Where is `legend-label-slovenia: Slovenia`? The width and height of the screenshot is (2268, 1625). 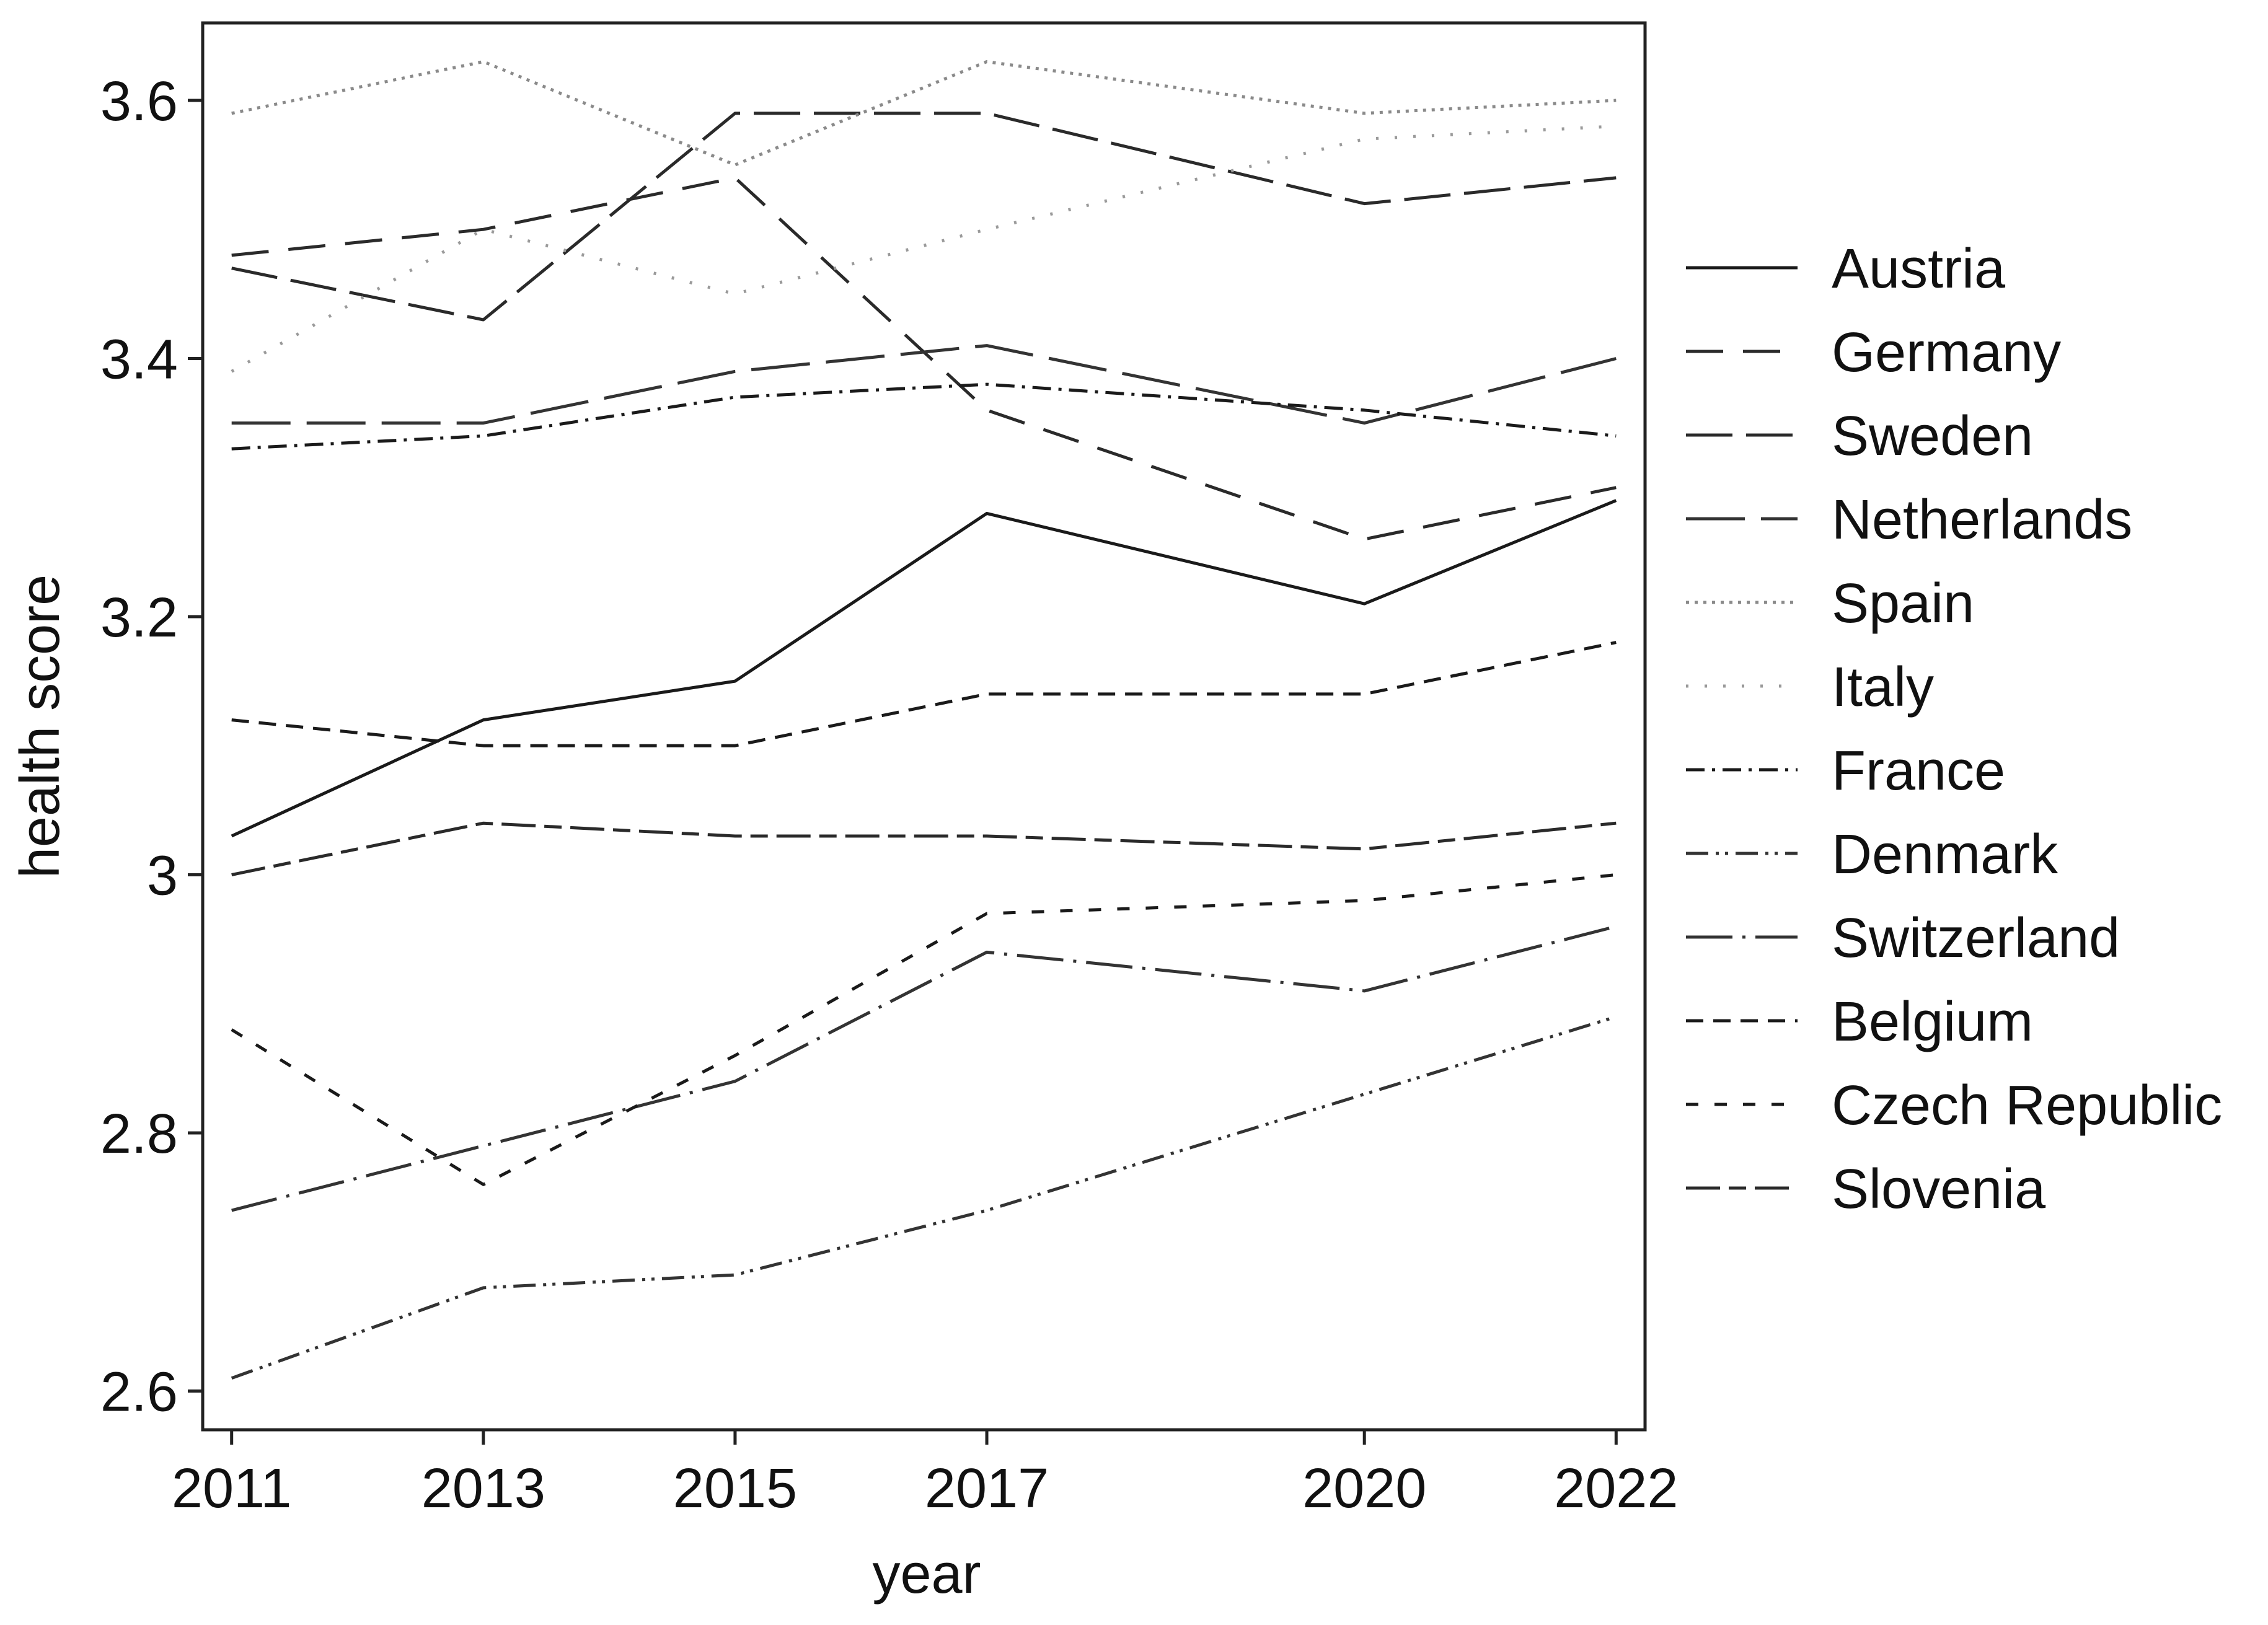
legend-label-slovenia: Slovenia is located at coordinates (1939, 1189).